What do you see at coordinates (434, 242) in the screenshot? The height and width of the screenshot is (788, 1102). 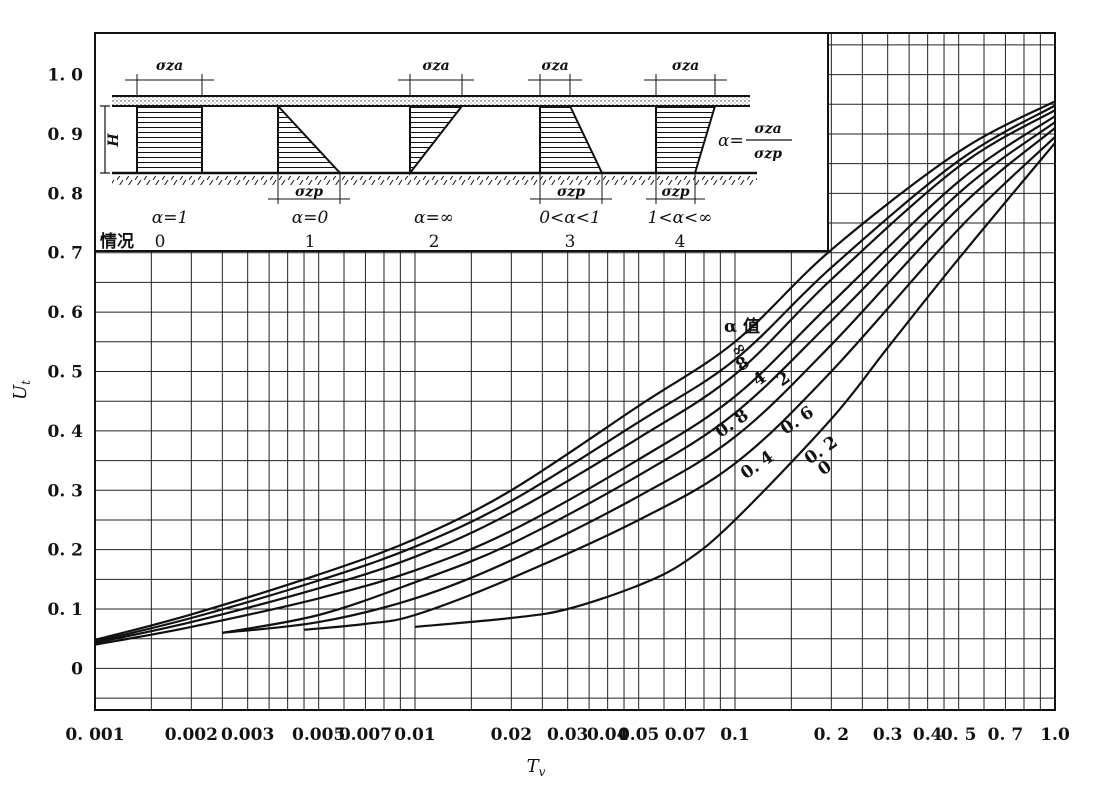 I see `case-number: 2` at bounding box center [434, 242].